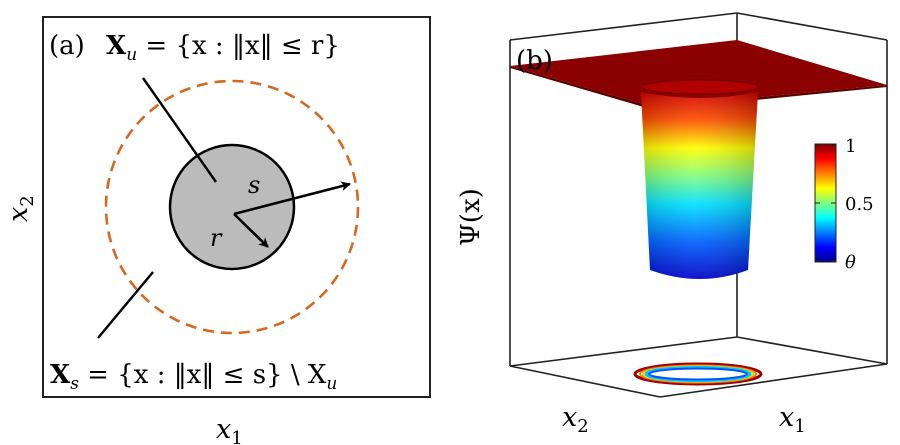 The height and width of the screenshot is (445, 900). I want to click on xu-set-definition: Xu = {x : ‖x‖ ≤ r}, so click(223, 48).